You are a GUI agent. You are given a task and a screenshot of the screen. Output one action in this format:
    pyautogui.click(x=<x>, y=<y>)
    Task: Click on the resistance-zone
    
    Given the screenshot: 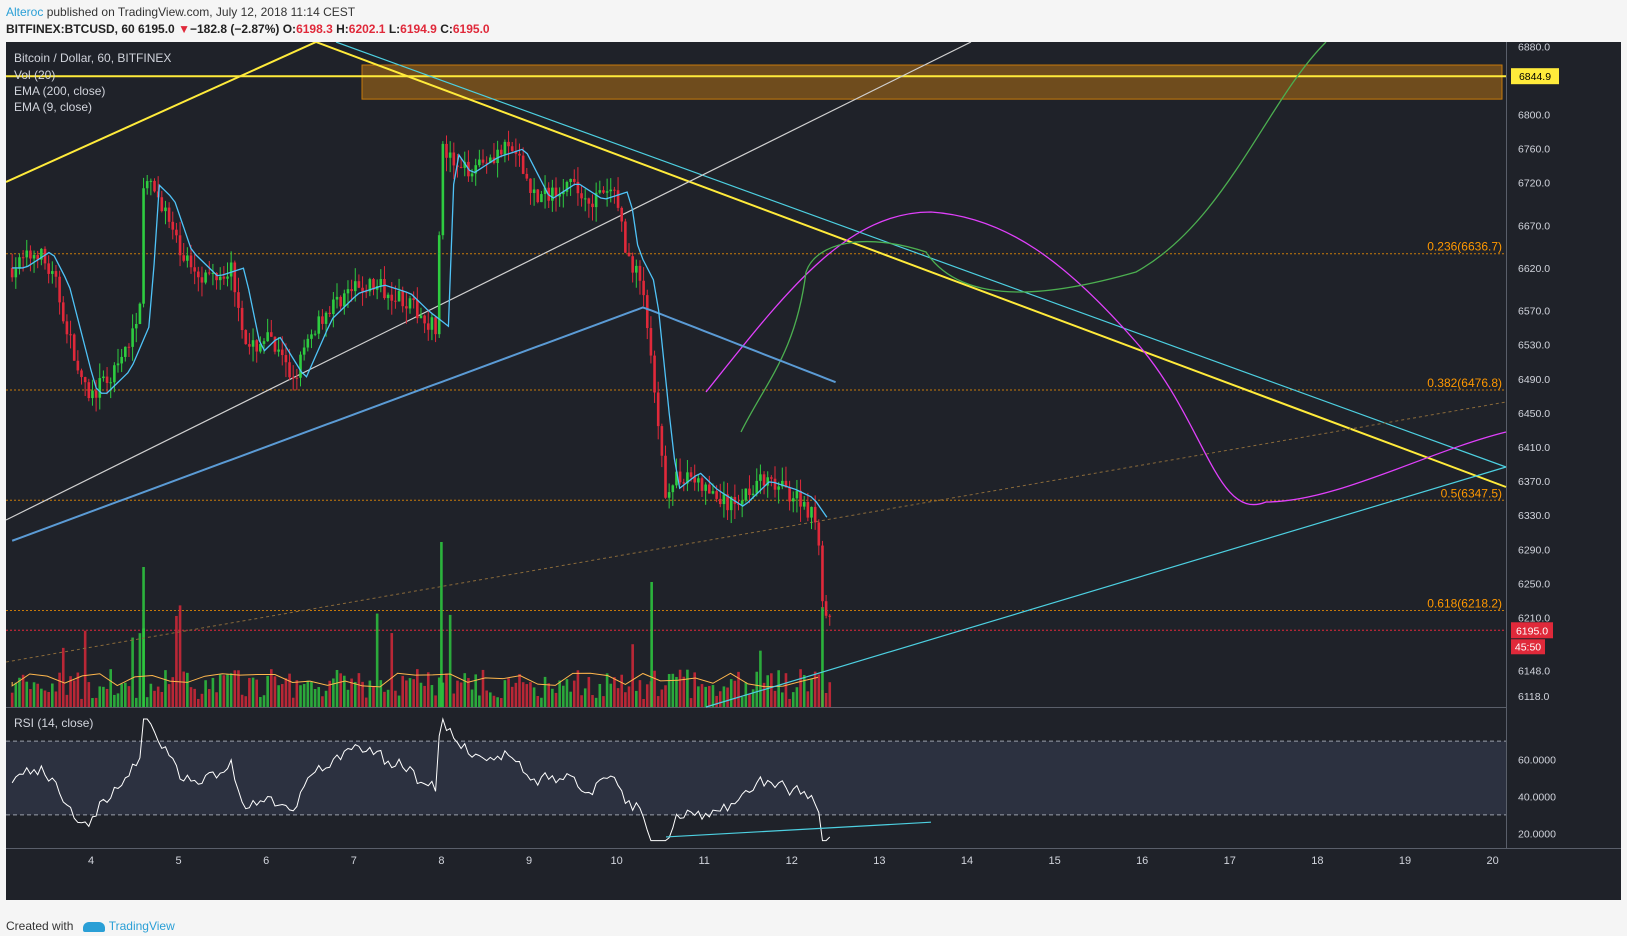 What is the action you would take?
    pyautogui.click(x=932, y=82)
    